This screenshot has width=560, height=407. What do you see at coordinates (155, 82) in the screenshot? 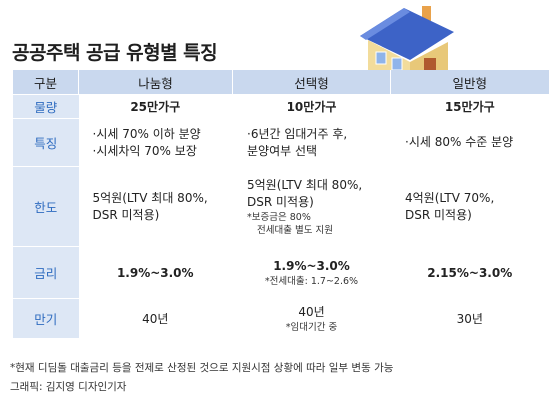
I see `header-sharing-type: 나눔형` at bounding box center [155, 82].